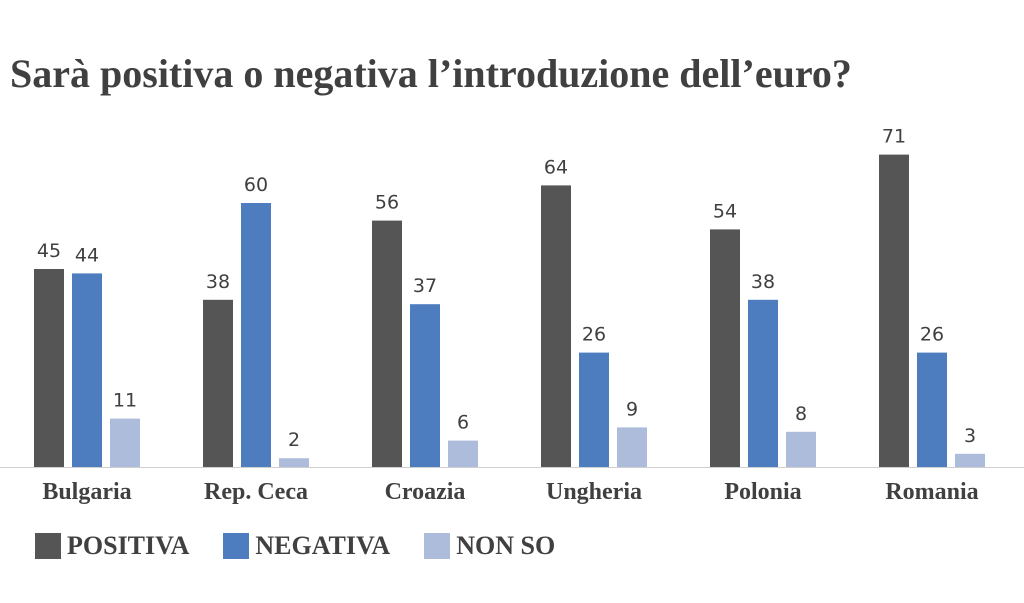 The width and height of the screenshot is (1024, 603). What do you see at coordinates (425, 286) in the screenshot?
I see `data-label: 37` at bounding box center [425, 286].